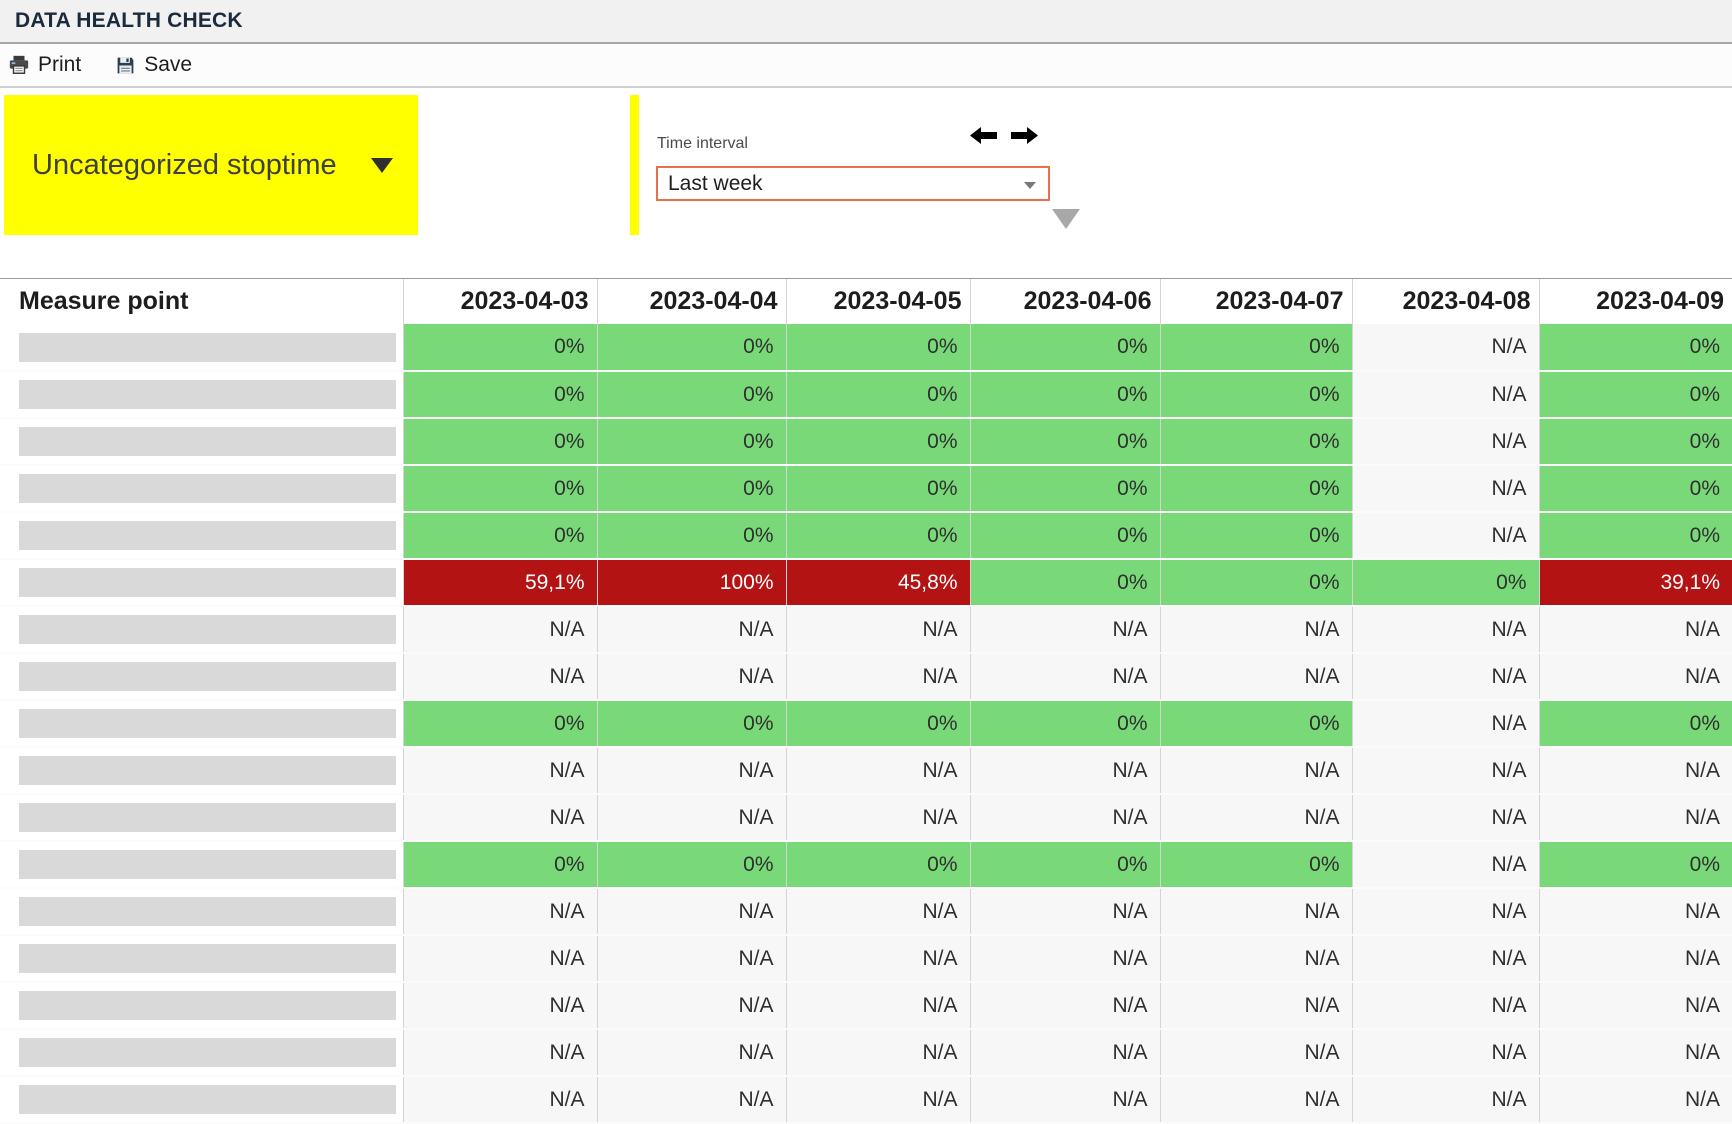 The image size is (1732, 1124). I want to click on printer-icon, so click(19, 65).